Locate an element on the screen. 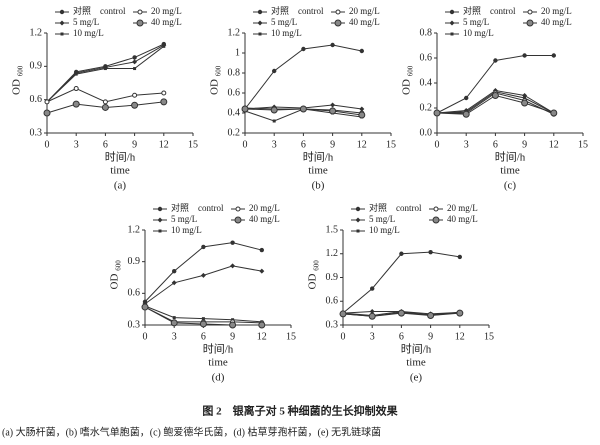  y-tick-label: 0.4 is located at coordinates (426, 82).